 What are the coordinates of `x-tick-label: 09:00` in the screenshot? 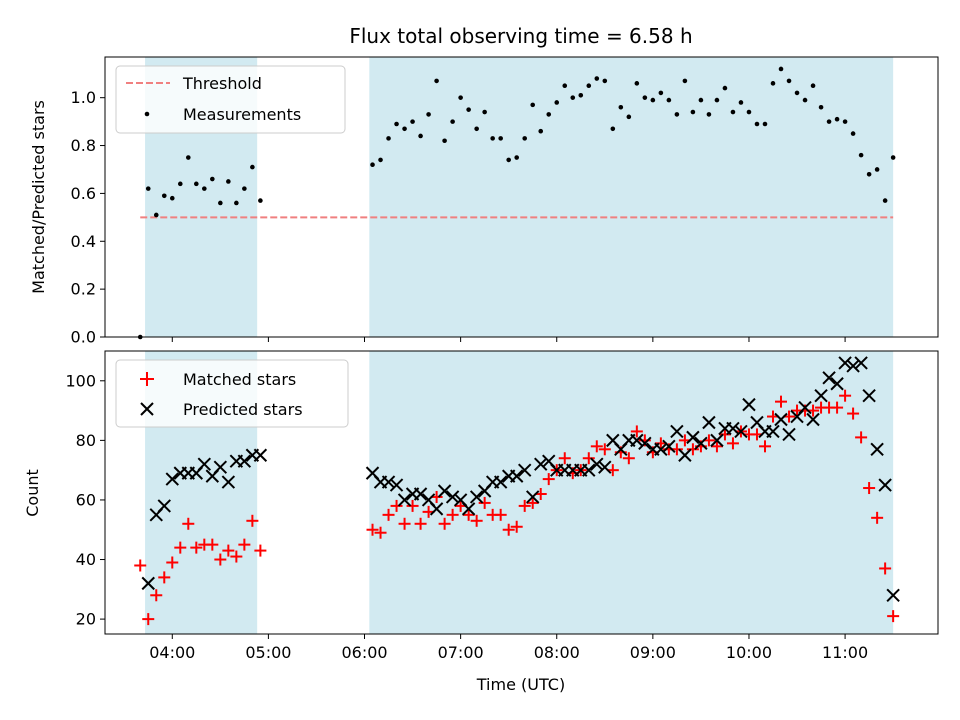 It's located at (653, 652).